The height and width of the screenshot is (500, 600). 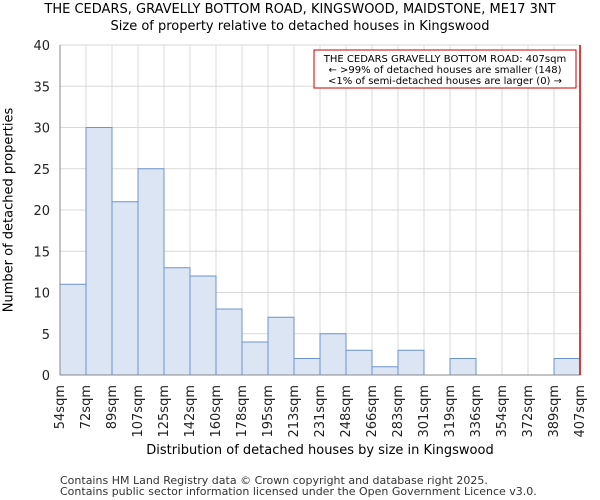 I want to click on y-axis-label: Number of detached properties, so click(x=9, y=210).